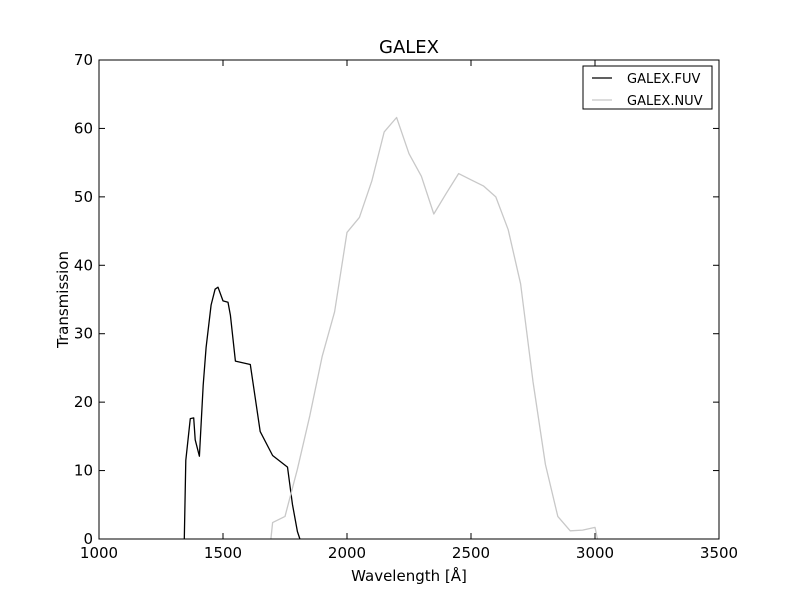  What do you see at coordinates (663, 79) in the screenshot?
I see `legend-entry-label: GALEX.FUV` at bounding box center [663, 79].